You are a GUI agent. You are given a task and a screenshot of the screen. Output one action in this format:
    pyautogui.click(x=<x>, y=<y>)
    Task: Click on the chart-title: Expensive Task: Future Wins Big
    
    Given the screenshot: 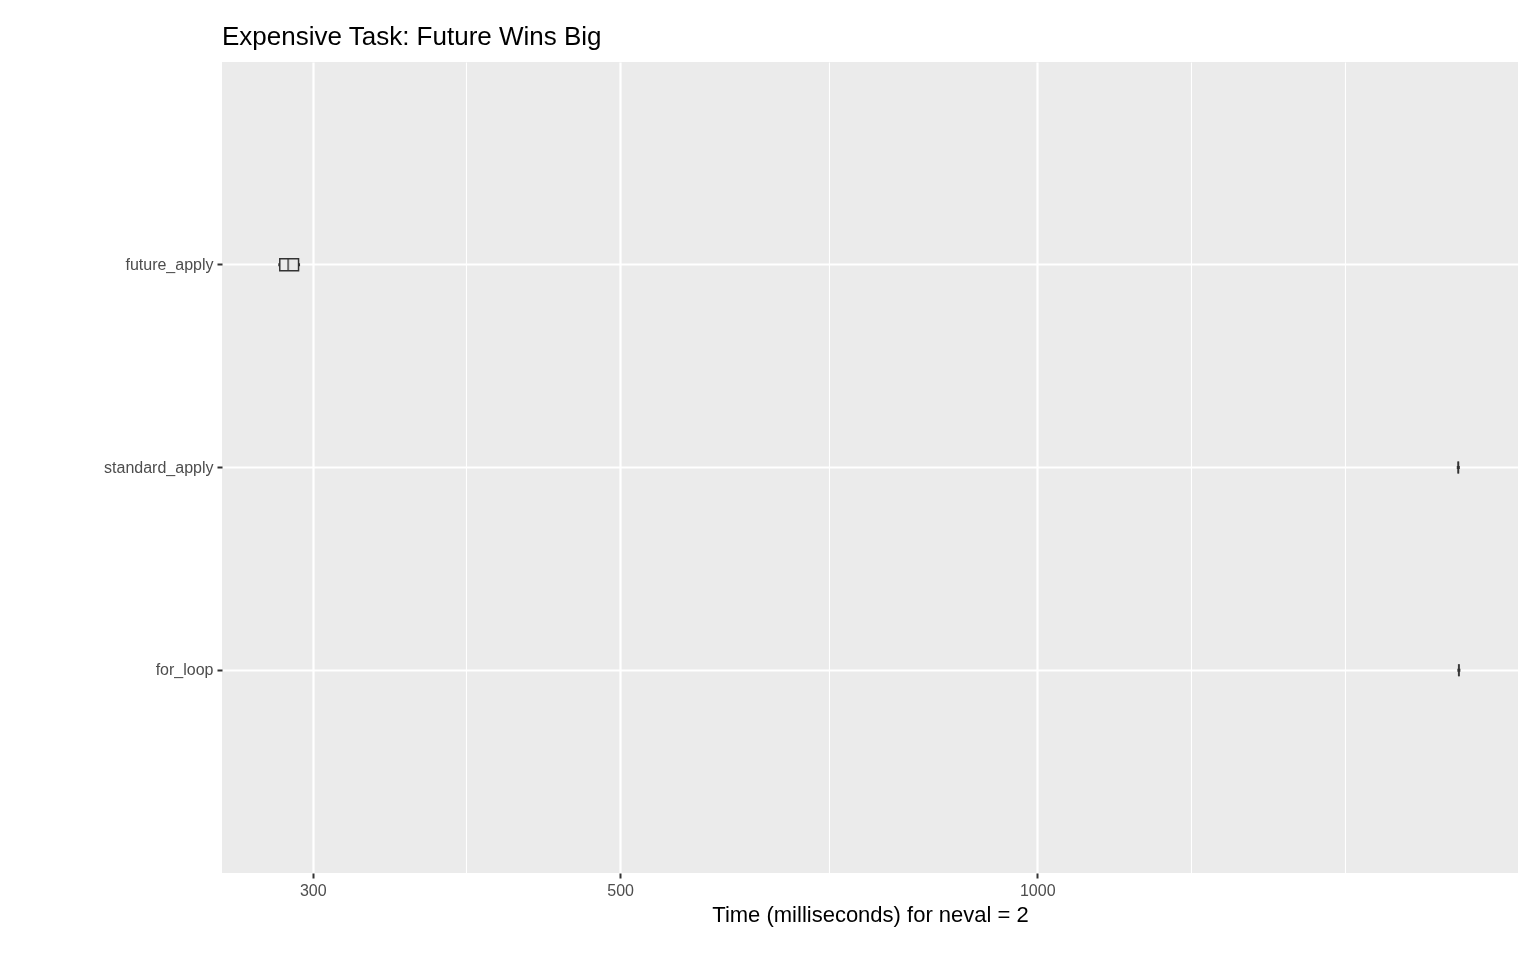 What is the action you would take?
    pyautogui.click(x=412, y=36)
    